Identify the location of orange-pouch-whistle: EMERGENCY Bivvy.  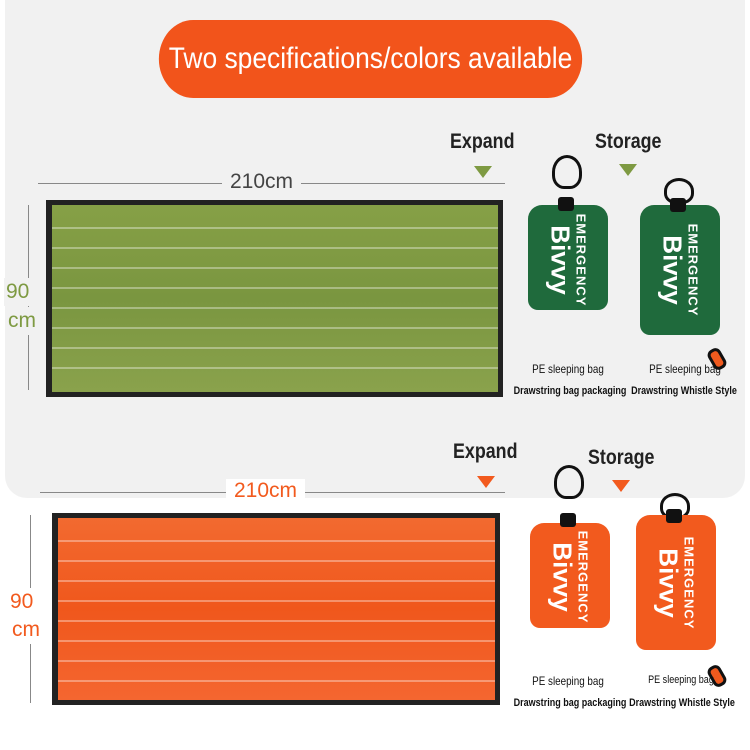
(682, 587).